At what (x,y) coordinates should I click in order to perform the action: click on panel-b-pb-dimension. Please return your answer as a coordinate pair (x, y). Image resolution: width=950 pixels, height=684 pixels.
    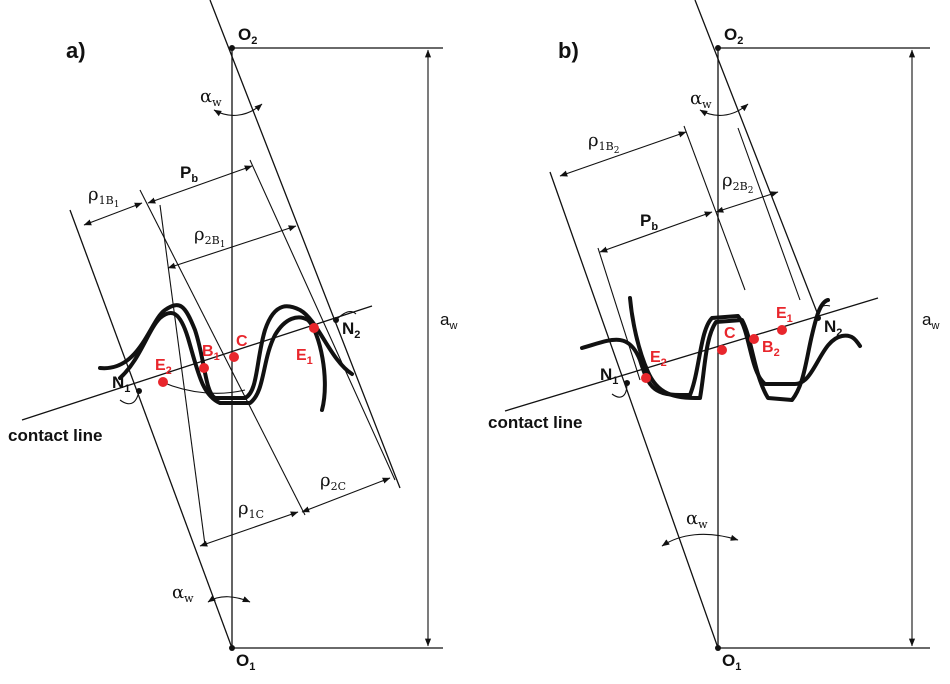
    Looking at the image, I should click on (656, 232).